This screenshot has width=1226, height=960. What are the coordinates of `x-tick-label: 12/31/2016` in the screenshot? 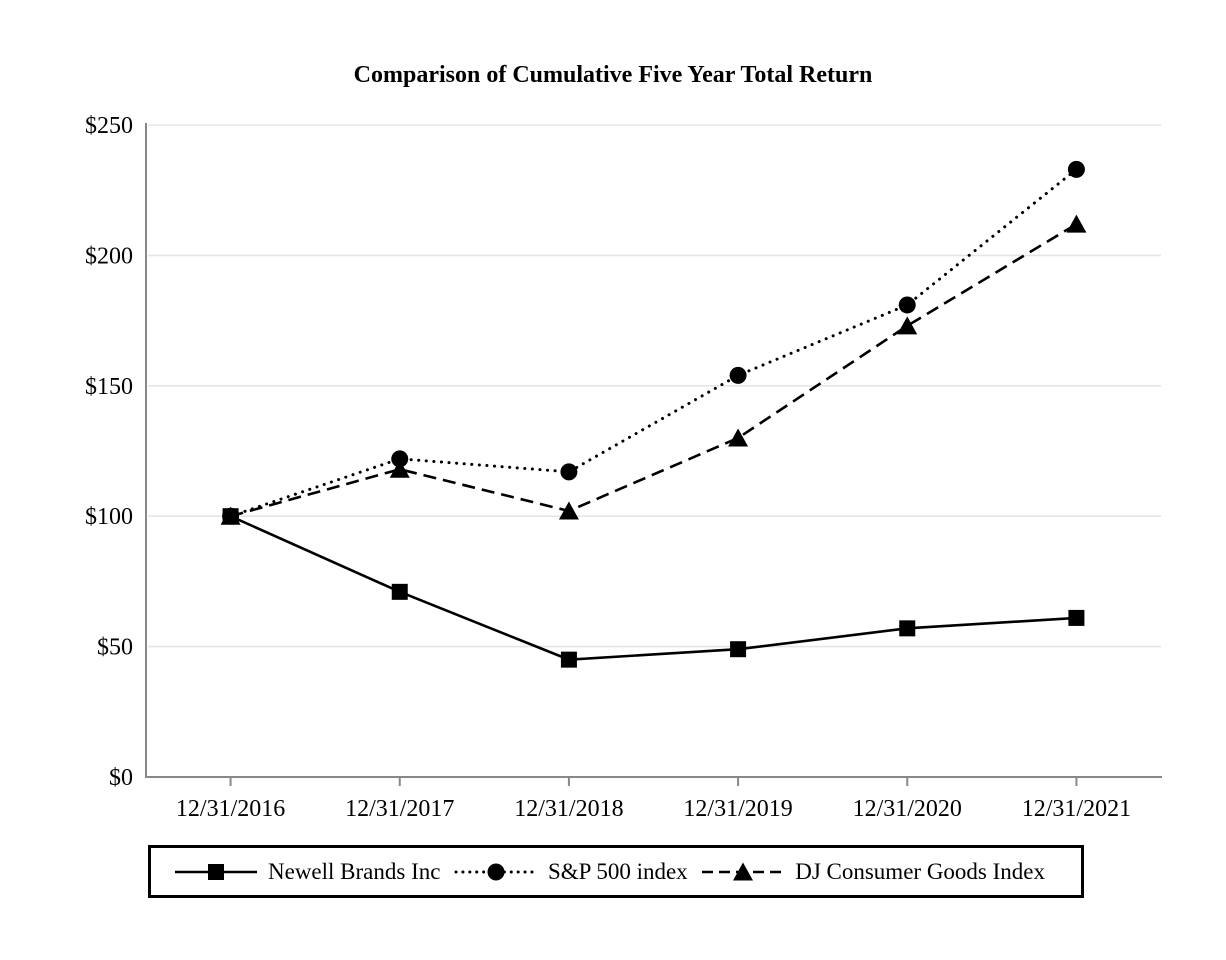 It's located at (230, 809).